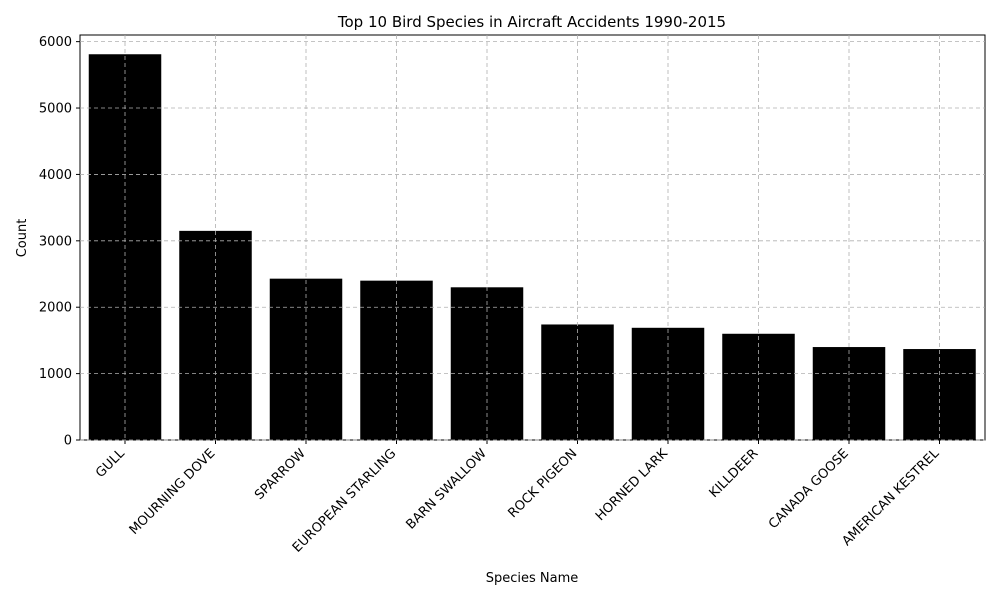  What do you see at coordinates (532, 578) in the screenshot?
I see `x-axis-label: Species Name` at bounding box center [532, 578].